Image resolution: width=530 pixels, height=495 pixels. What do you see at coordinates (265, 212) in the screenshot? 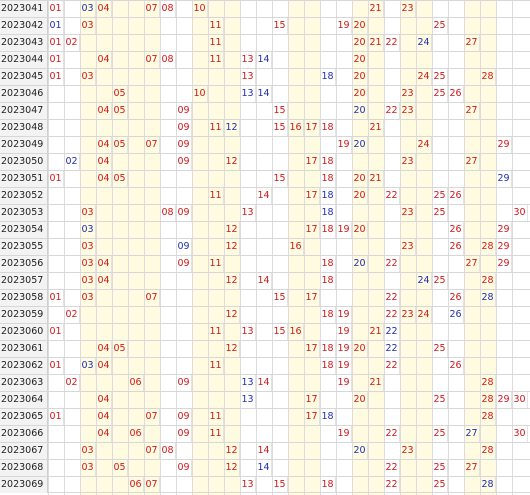
I see `table-row: 2023053 03 08 09 13 23 25 30 18` at bounding box center [265, 212].